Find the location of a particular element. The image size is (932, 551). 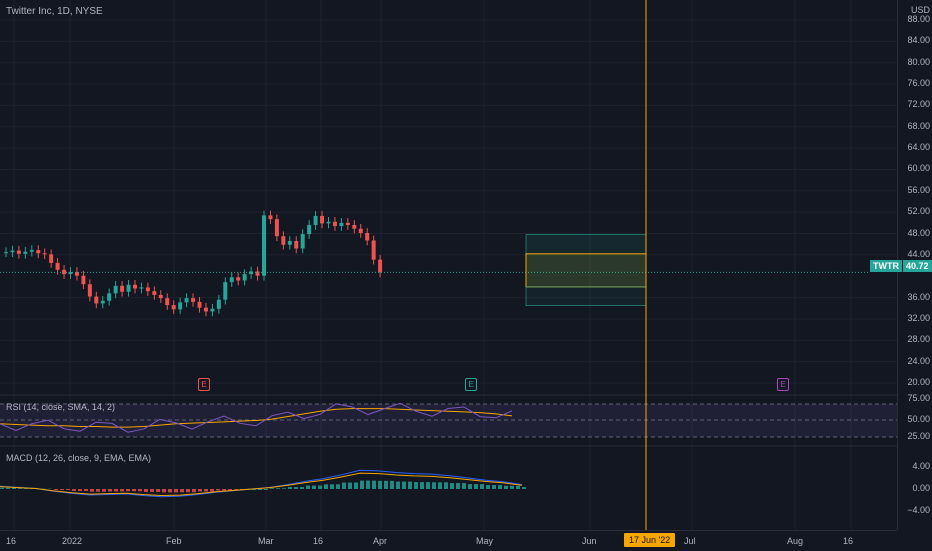

macd-indicator-label: MACD (12, 26, close, 9, EMA, EMA) is located at coordinates (78, 458).